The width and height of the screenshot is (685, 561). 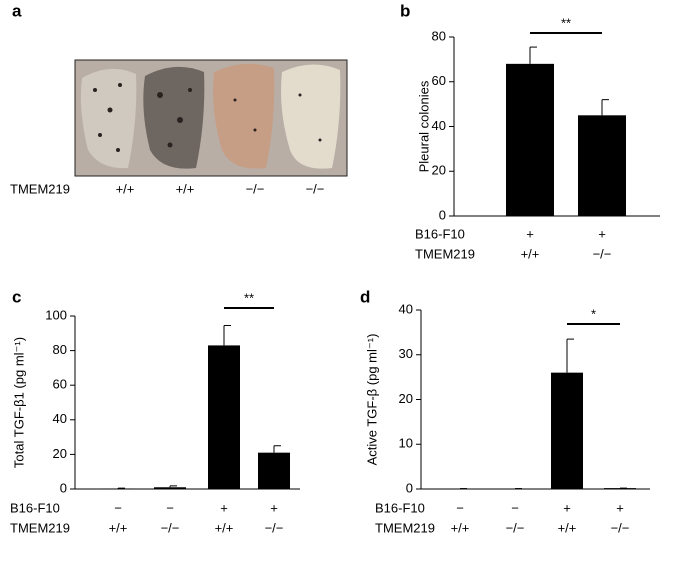 What do you see at coordinates (365, 296) in the screenshot?
I see `panel-label: d` at bounding box center [365, 296].